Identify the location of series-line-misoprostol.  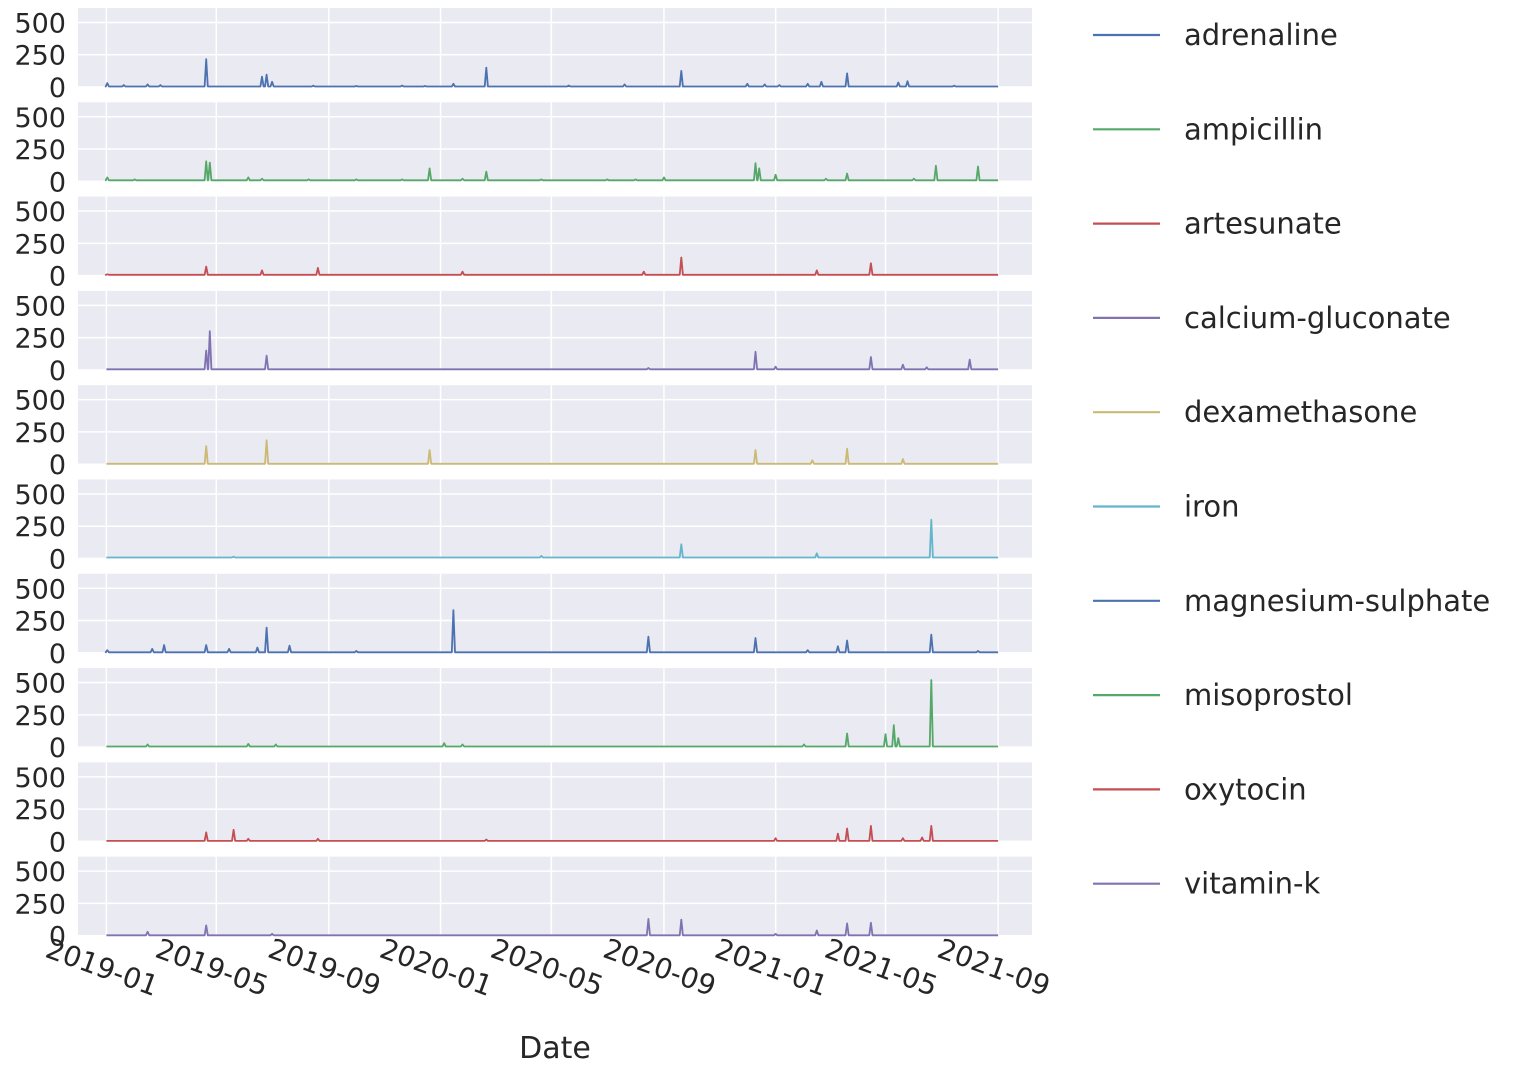
(552, 713).